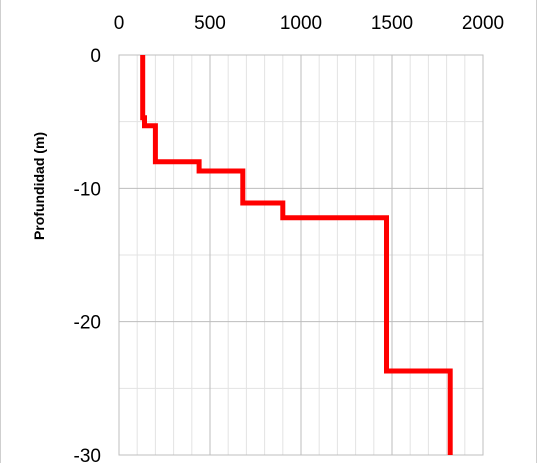  Describe the element at coordinates (483, 23) in the screenshot. I see `x-tick-label: 2000` at that location.